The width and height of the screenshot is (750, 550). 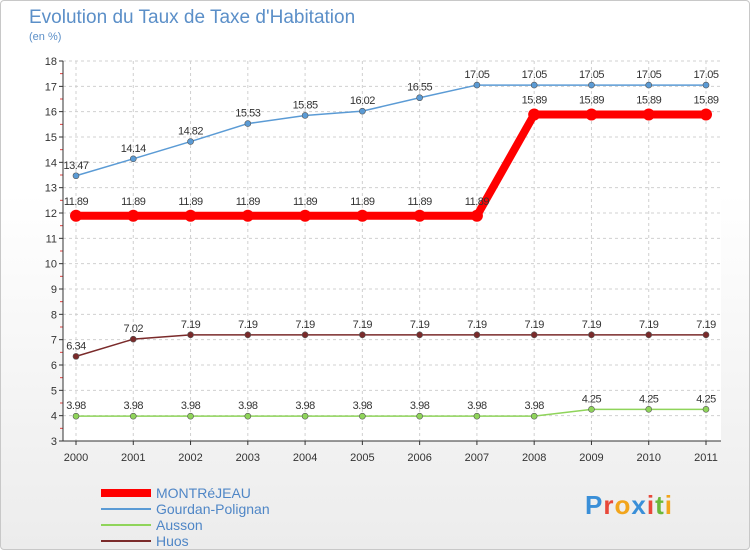 I want to click on legend-label: Gourdan-Polignan, so click(x=213, y=509).